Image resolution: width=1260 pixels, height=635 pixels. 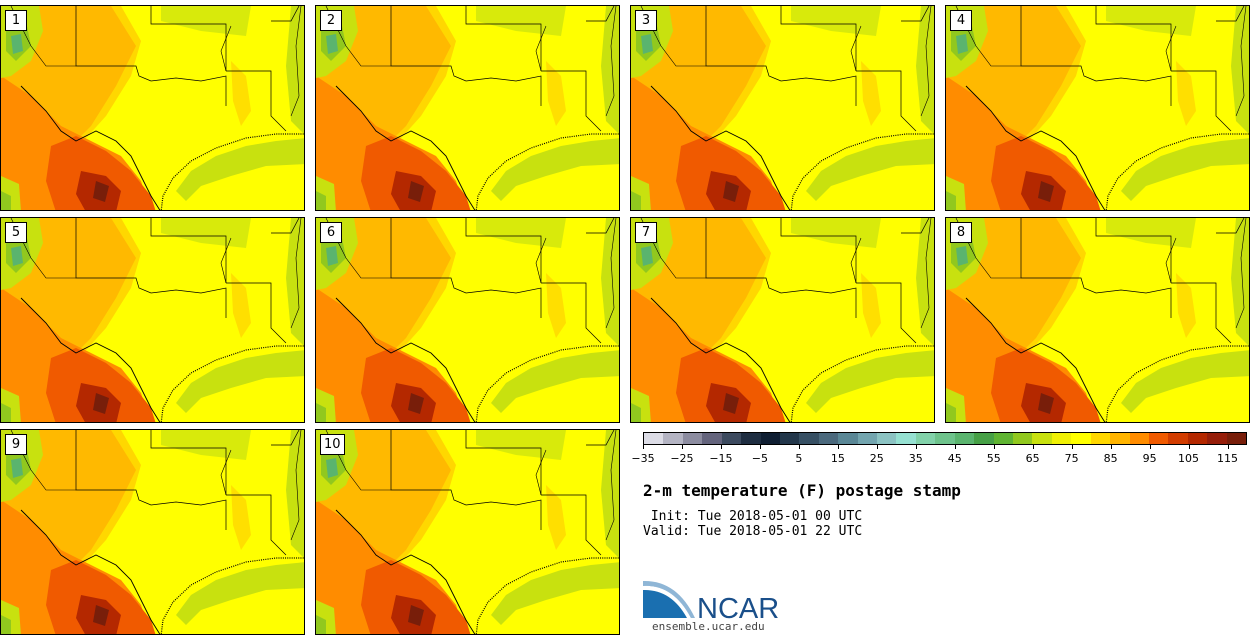 I want to click on colorbar-tick-label: 55, so click(x=993, y=458).